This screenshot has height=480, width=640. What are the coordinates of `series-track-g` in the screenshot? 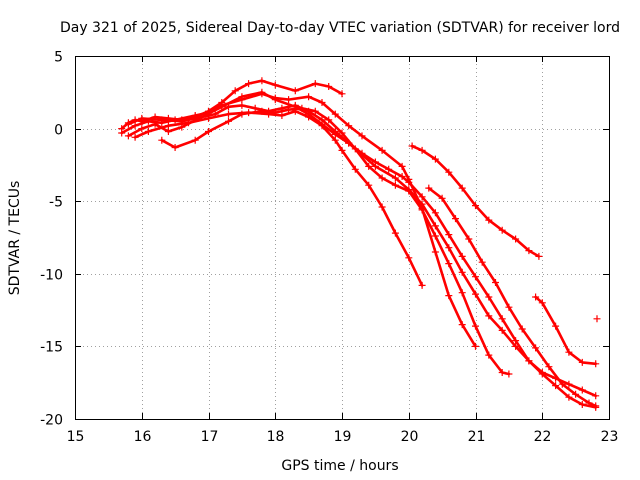 It's located at (475, 201).